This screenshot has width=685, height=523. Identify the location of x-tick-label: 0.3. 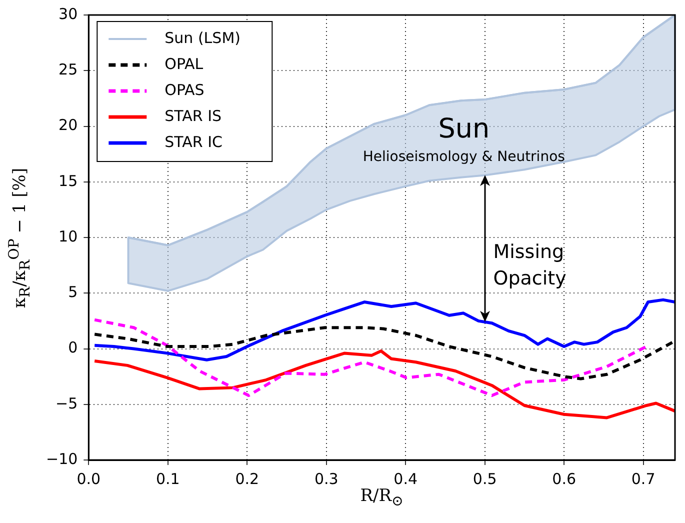
(326, 479).